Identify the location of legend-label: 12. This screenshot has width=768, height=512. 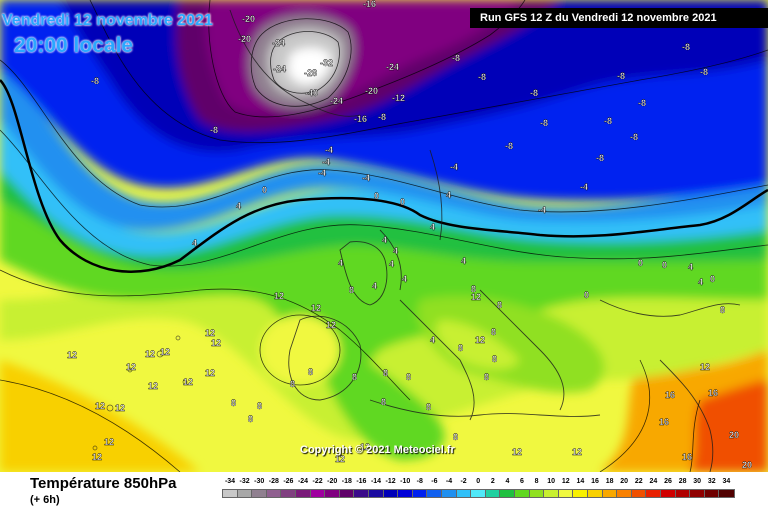
(565, 481).